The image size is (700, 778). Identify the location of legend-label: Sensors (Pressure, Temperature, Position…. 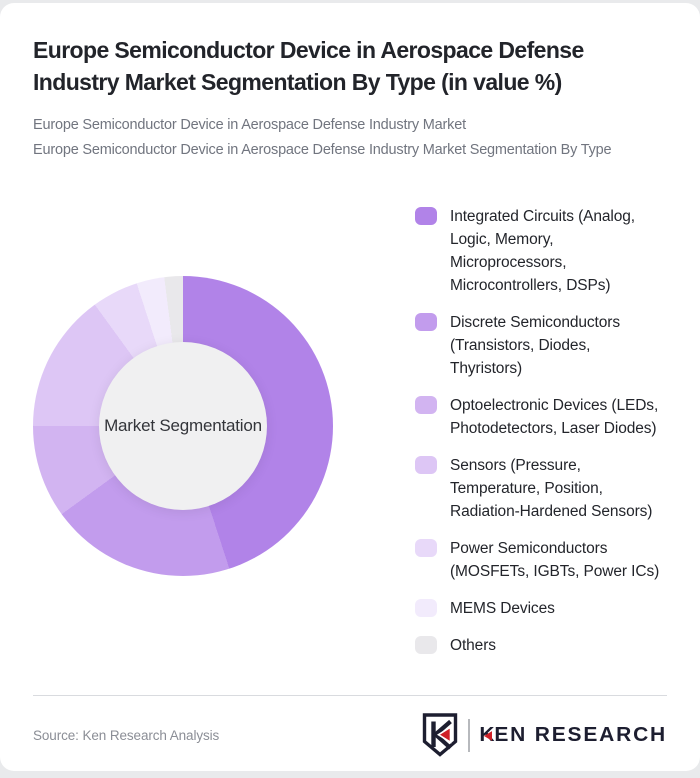
(551, 488).